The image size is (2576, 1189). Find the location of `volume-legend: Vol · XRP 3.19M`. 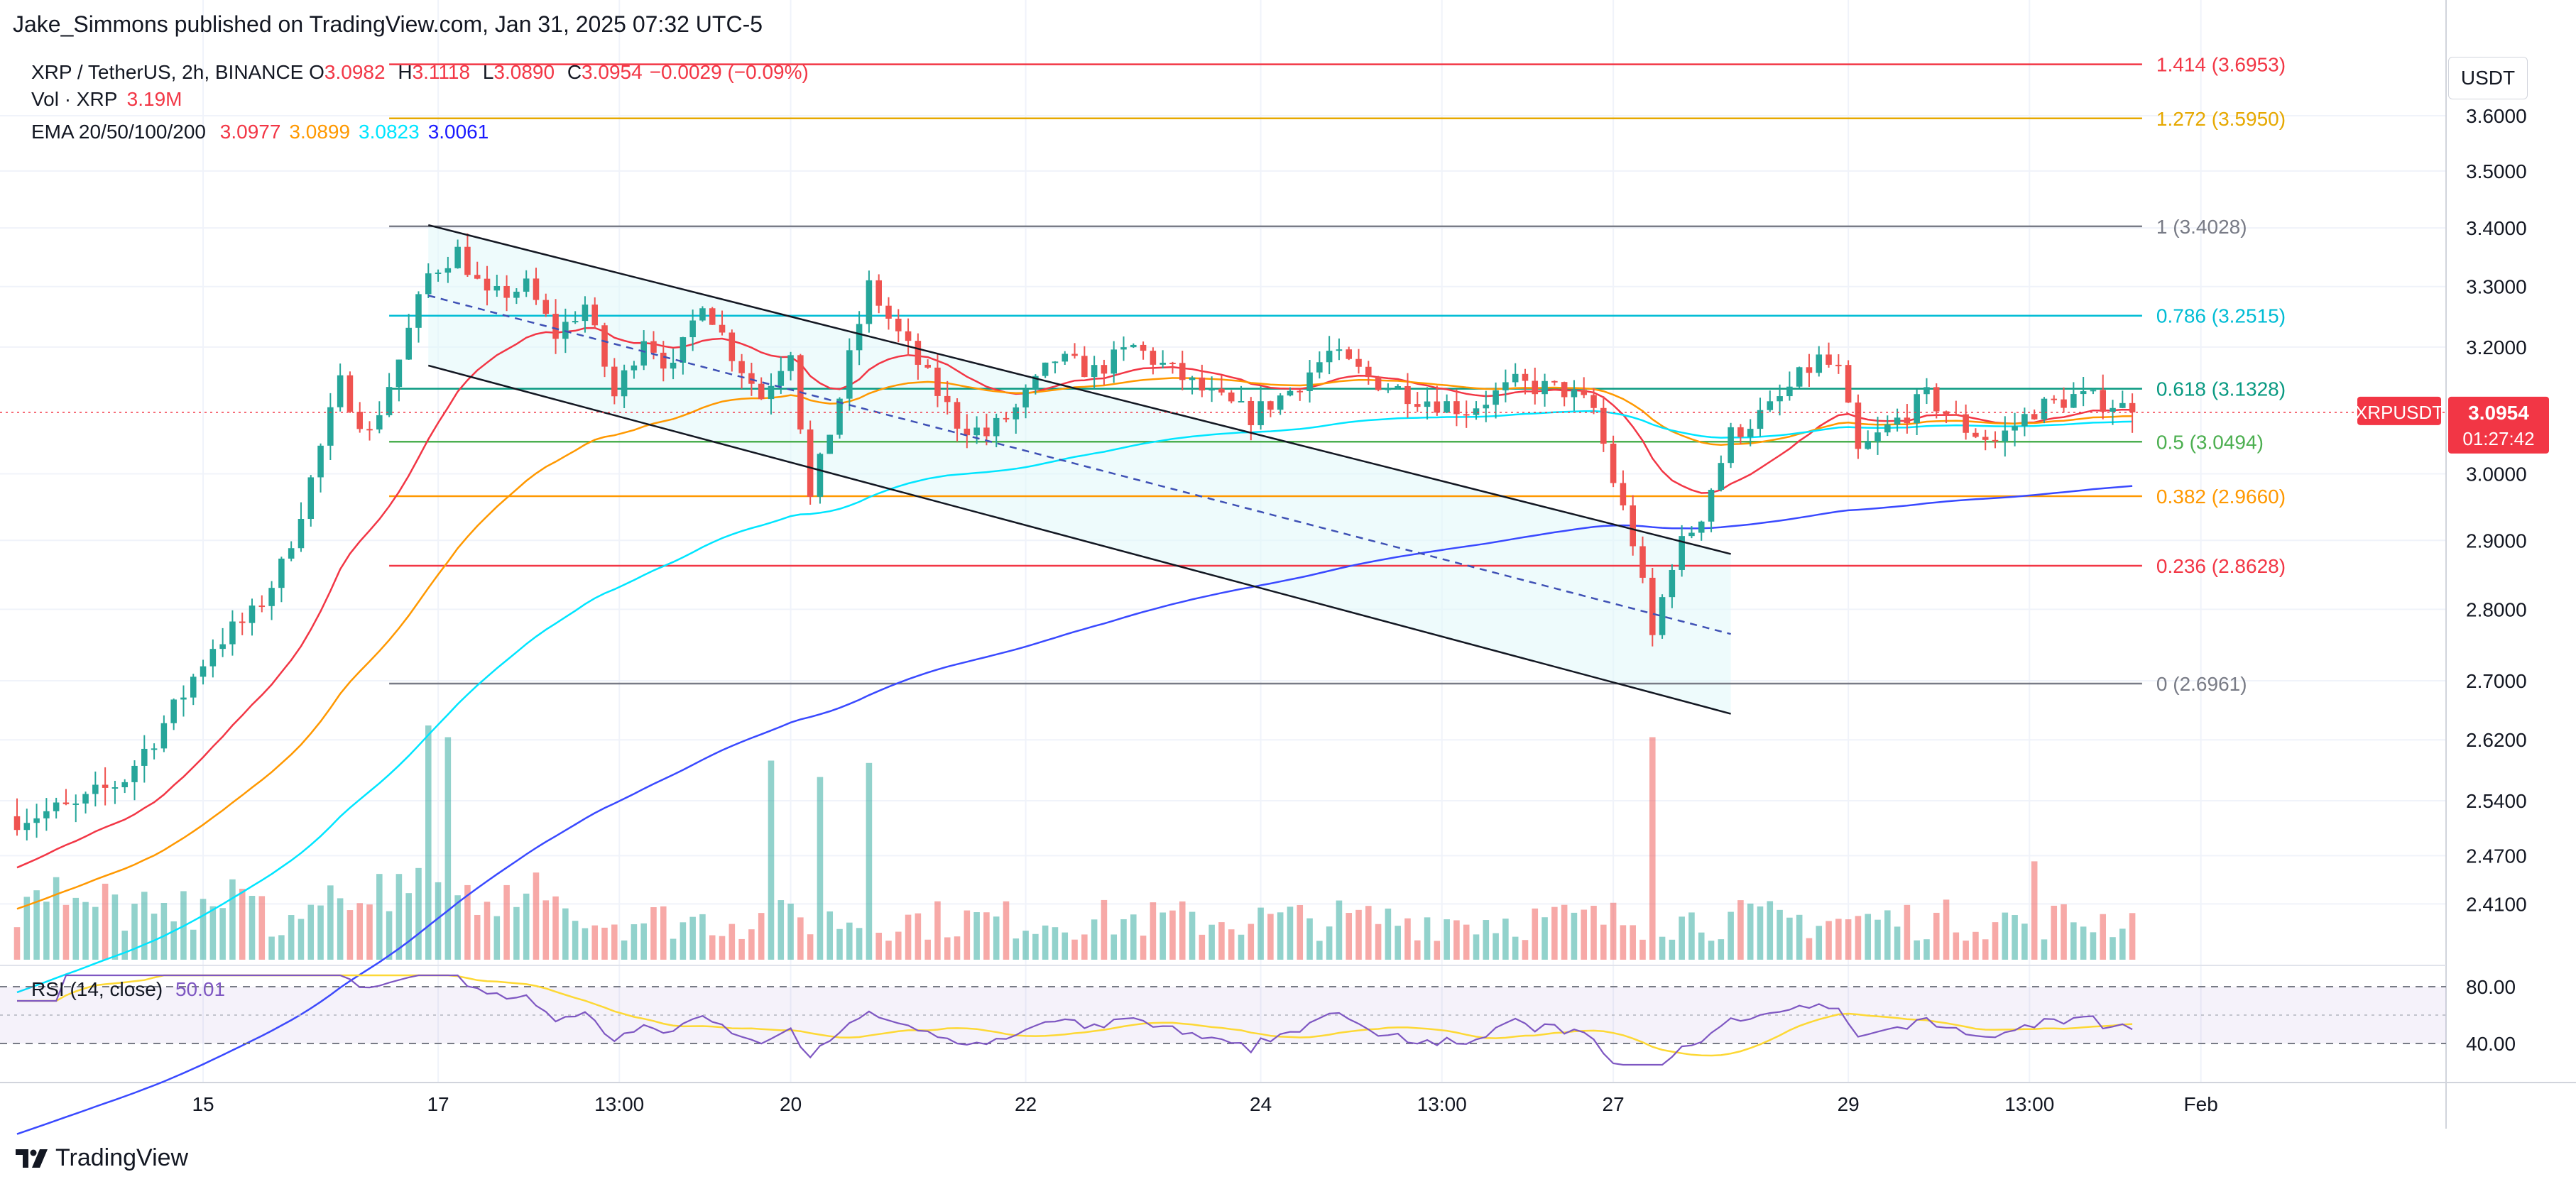

volume-legend: Vol · XRP 3.19M is located at coordinates (106, 99).